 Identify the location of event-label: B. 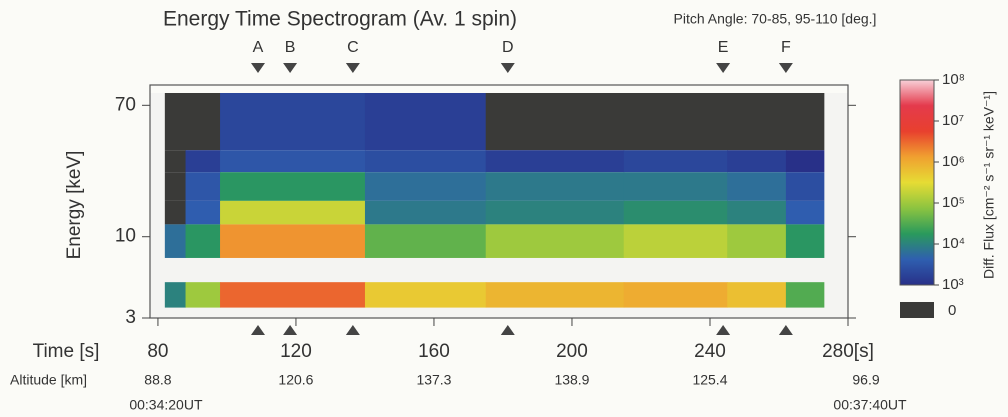
(290, 47).